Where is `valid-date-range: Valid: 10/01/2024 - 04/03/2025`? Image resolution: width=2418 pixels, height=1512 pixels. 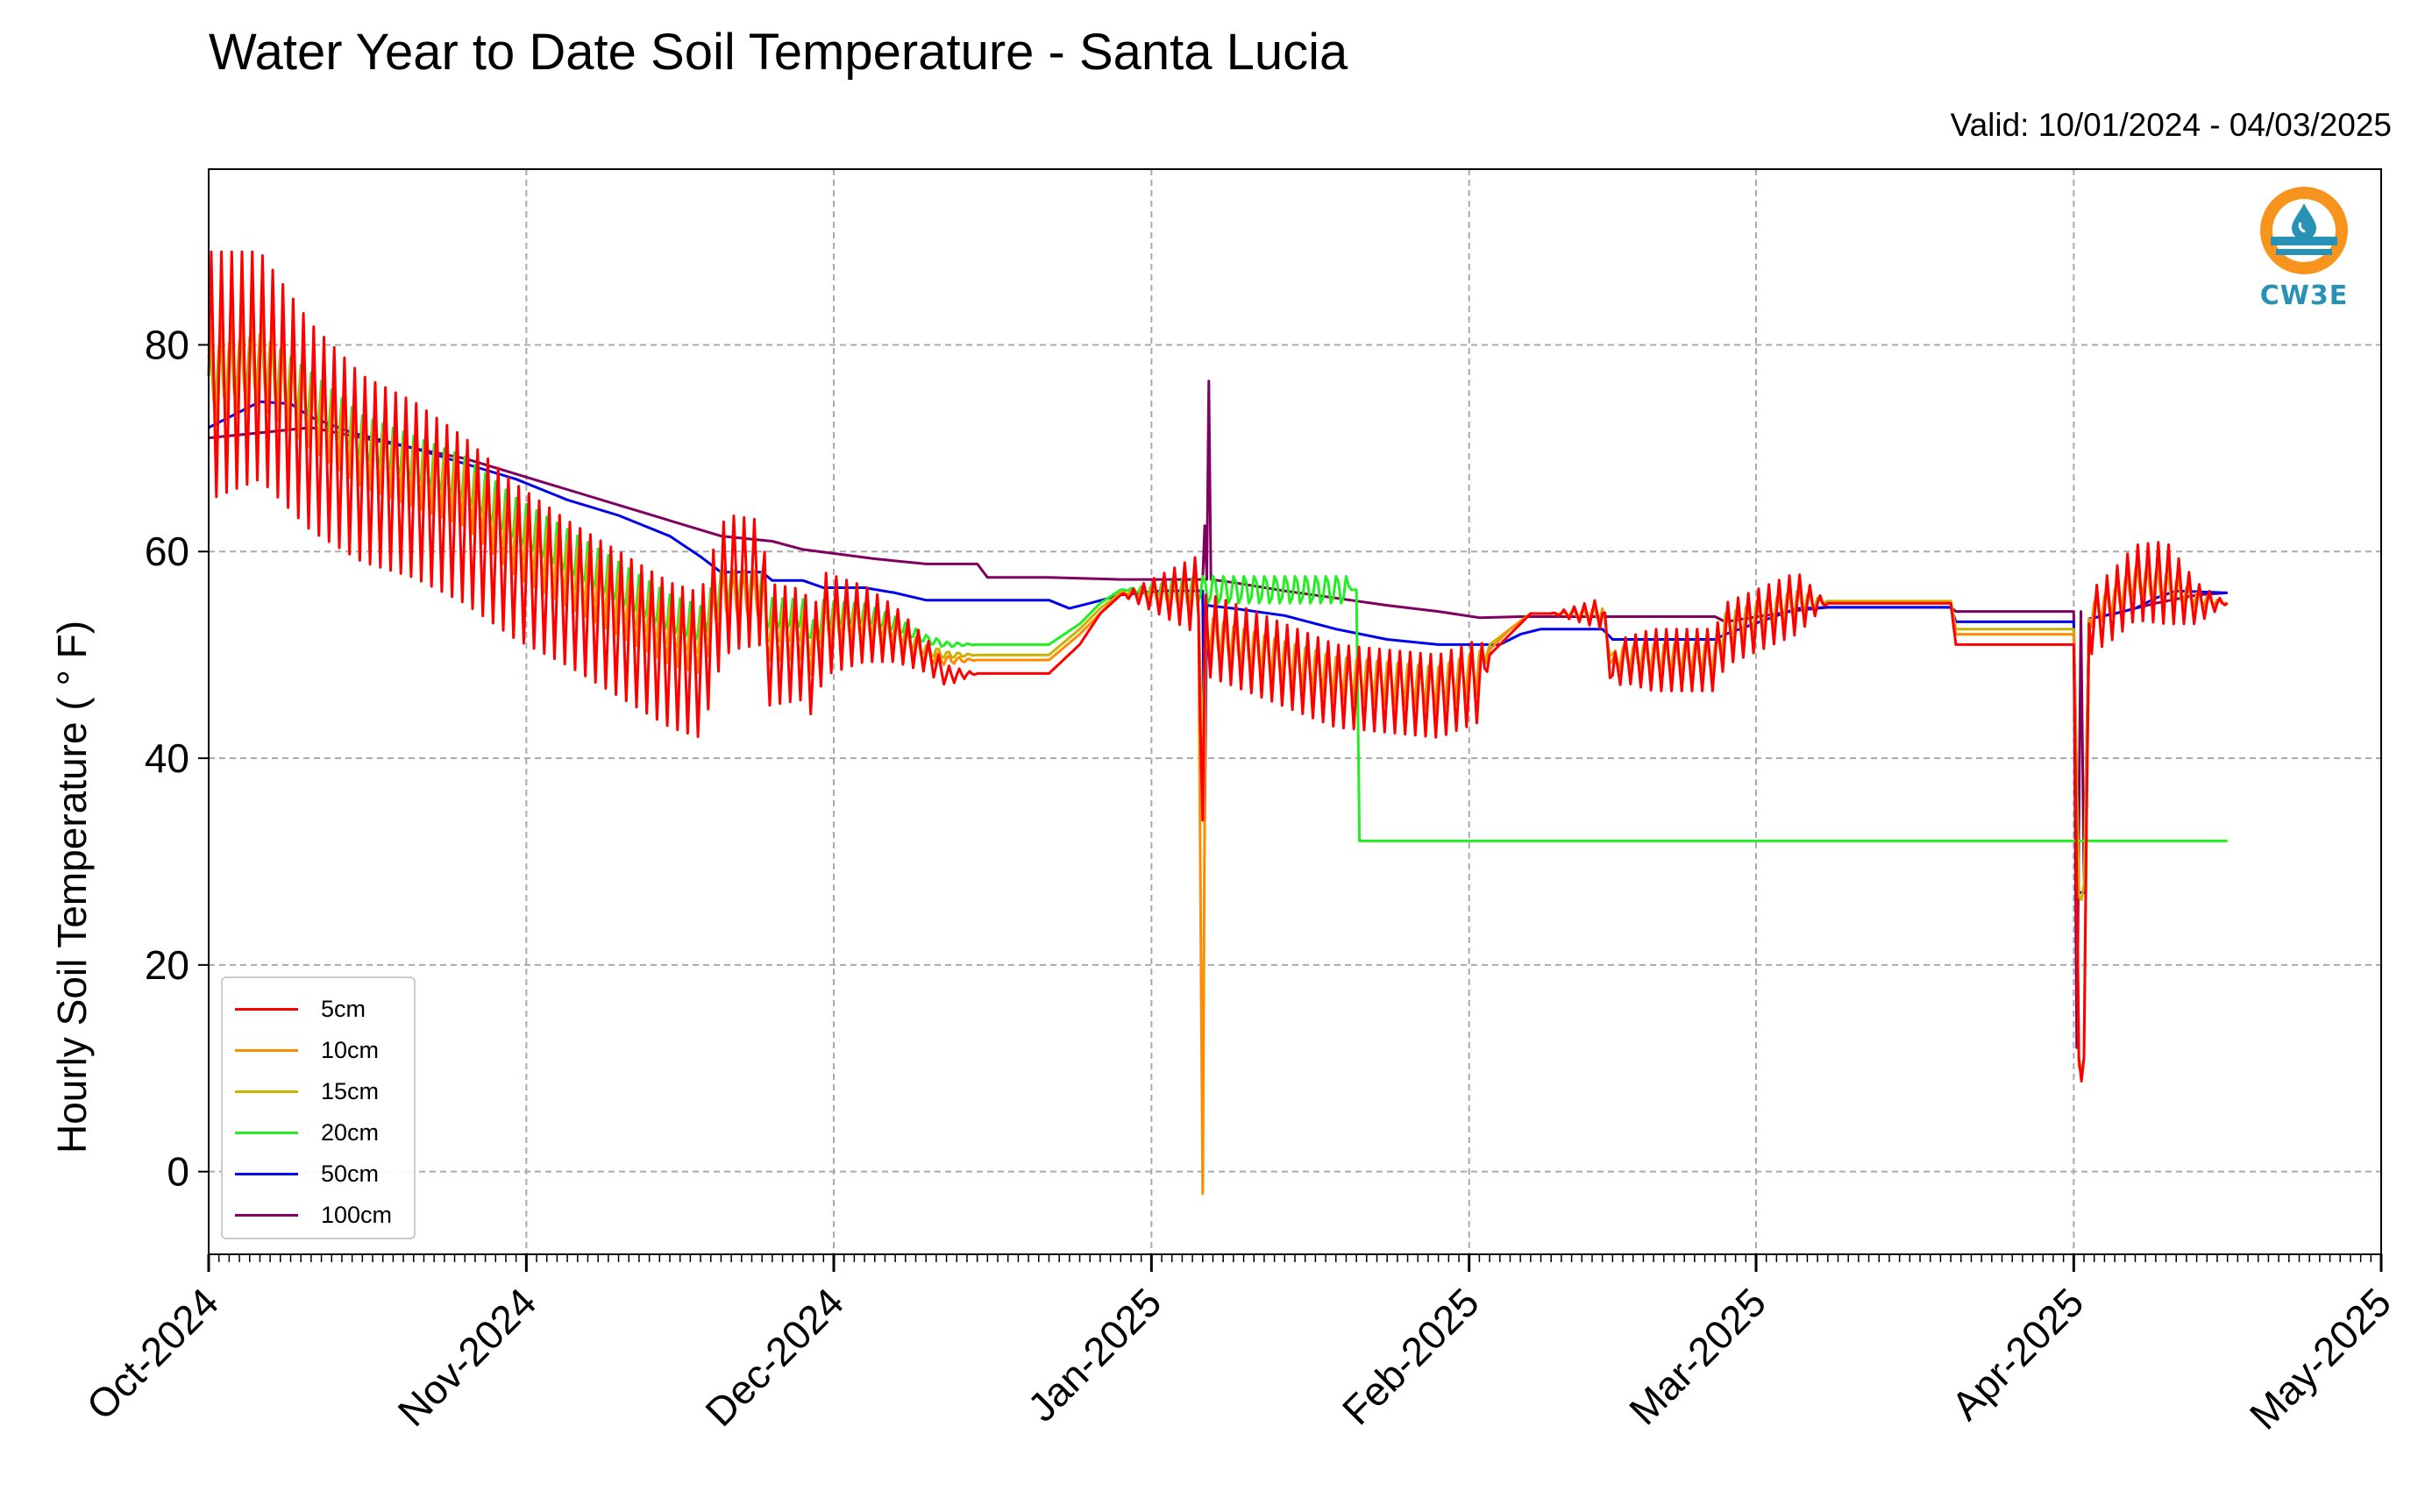
valid-date-range: Valid: 10/01/2024 - 04/03/2025 is located at coordinates (2171, 125).